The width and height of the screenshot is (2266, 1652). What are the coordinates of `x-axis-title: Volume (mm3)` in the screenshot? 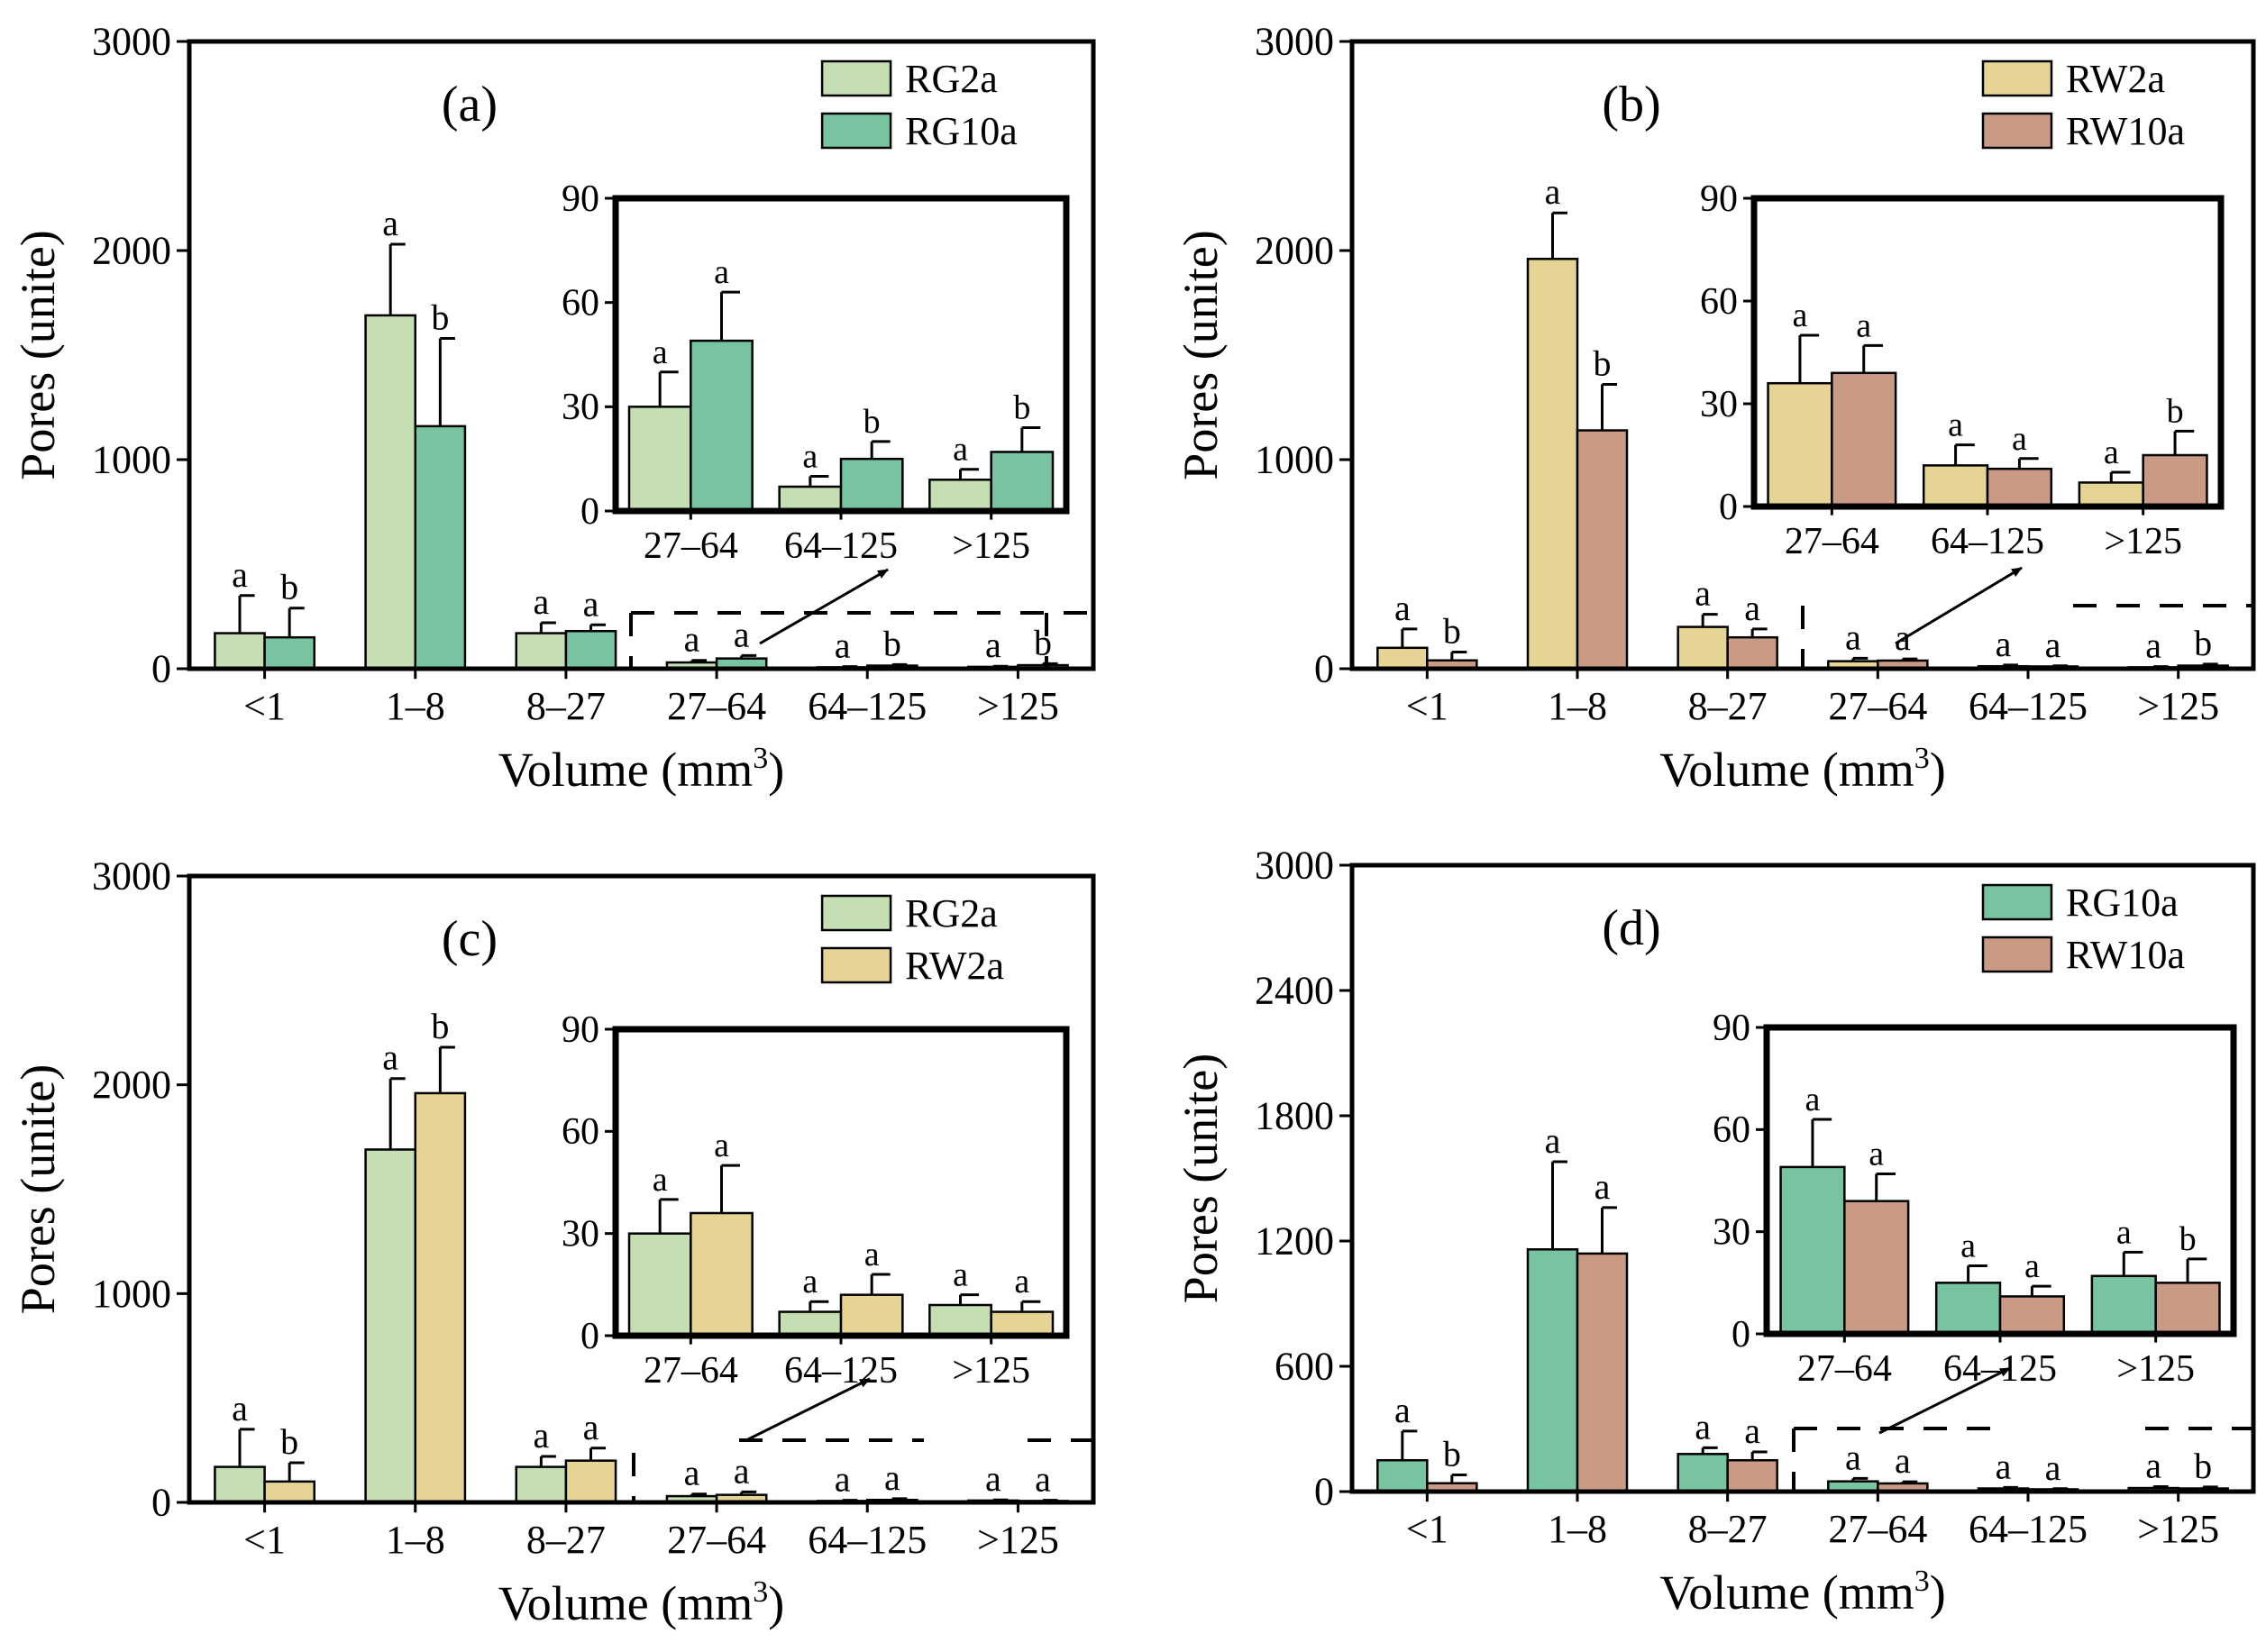 It's located at (641, 770).